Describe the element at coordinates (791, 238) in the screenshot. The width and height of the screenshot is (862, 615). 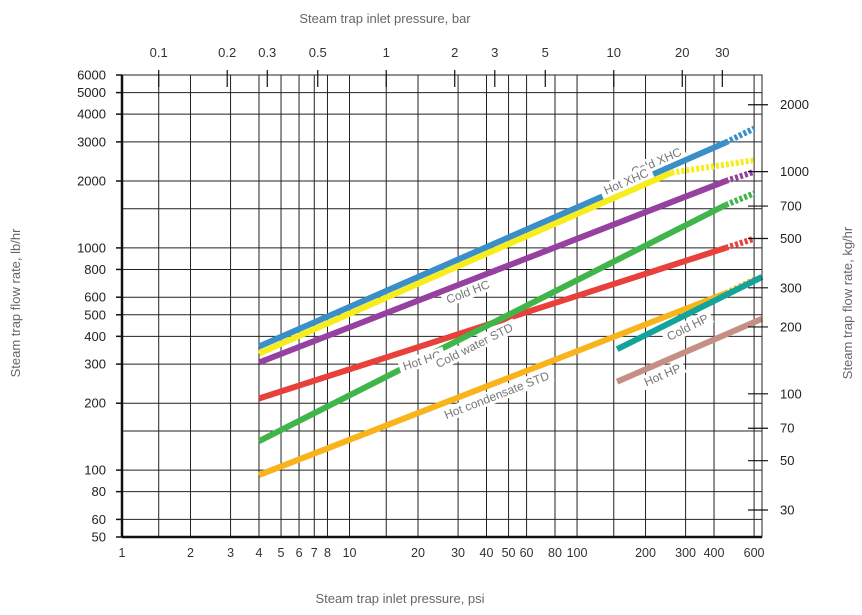
I see `y-right-tick-label: 500` at that location.